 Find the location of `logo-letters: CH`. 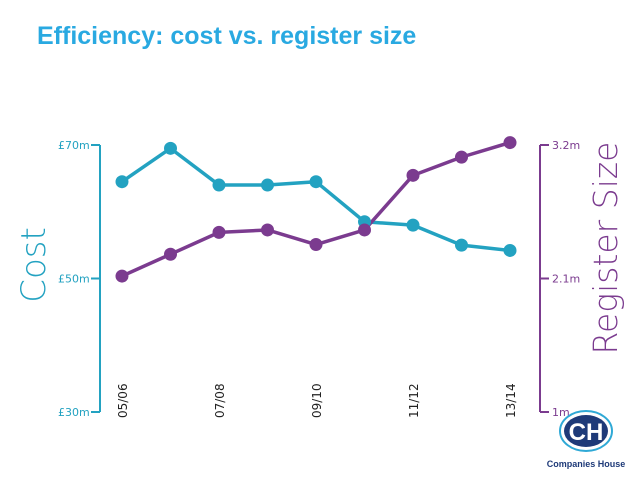

logo-letters: CH is located at coordinates (586, 432).